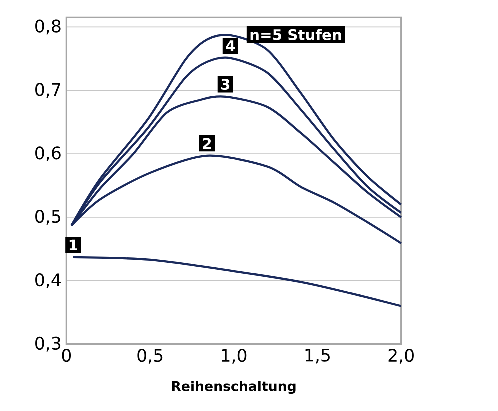  What do you see at coordinates (67, 355) in the screenshot?
I see `x-tick-label: 0` at bounding box center [67, 355].